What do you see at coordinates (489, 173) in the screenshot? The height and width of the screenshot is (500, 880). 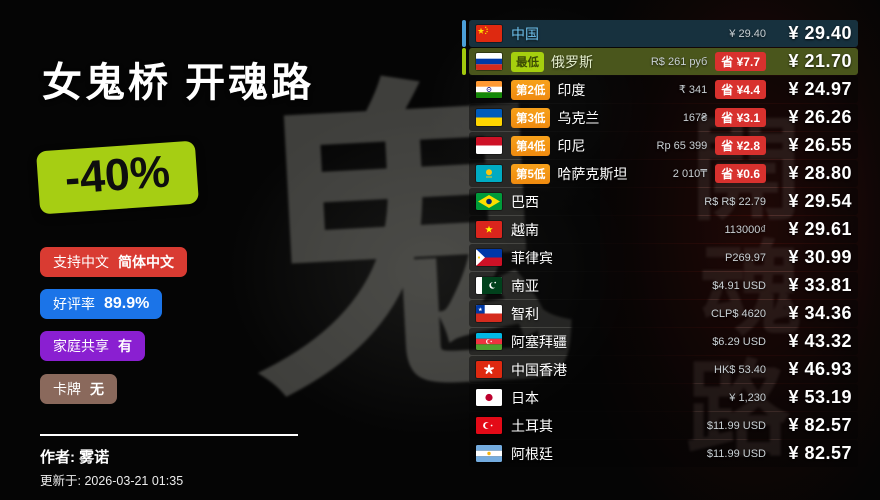 I see `kazakhstan-flag-icon` at bounding box center [489, 173].